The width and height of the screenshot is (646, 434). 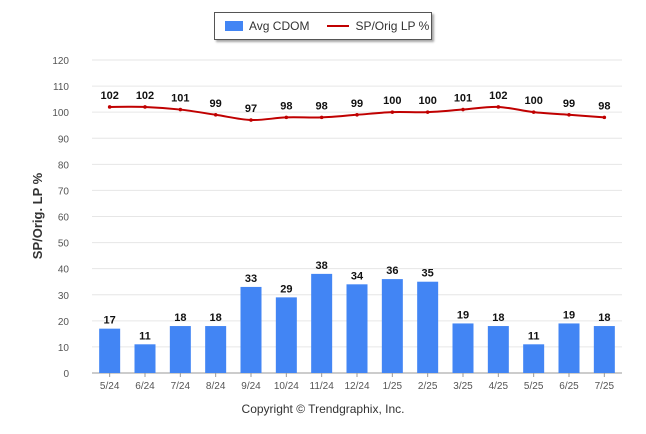 What do you see at coordinates (323, 26) in the screenshot?
I see `legend: Avg CDOM SP/Orig LP %` at bounding box center [323, 26].